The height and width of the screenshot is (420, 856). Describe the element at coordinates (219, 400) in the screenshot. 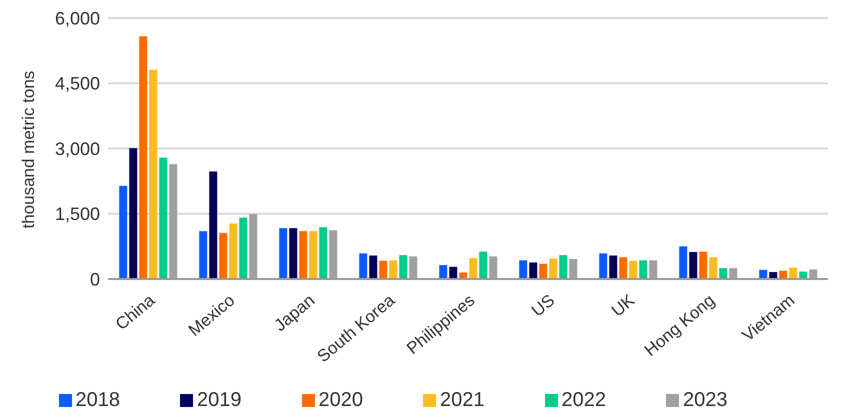

I see `legend-label: 2019` at that location.